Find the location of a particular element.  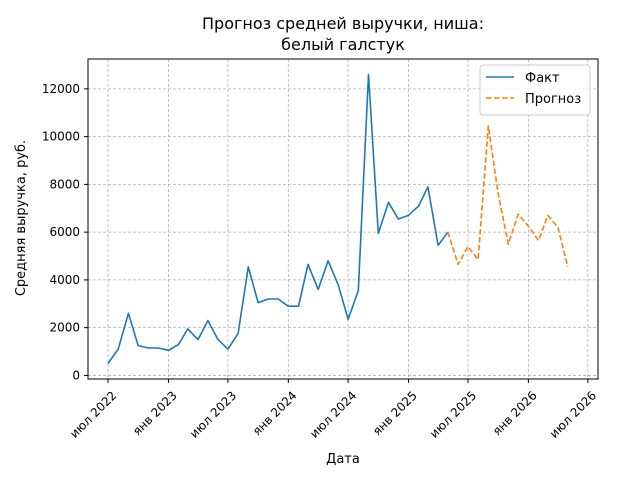

y-tick-label: 2000 is located at coordinates (64, 328).